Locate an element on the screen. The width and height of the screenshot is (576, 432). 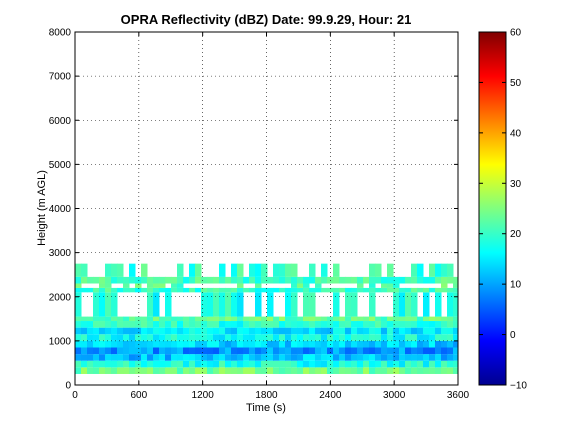
colorbar-tick-label: 40 is located at coordinates (516, 133).